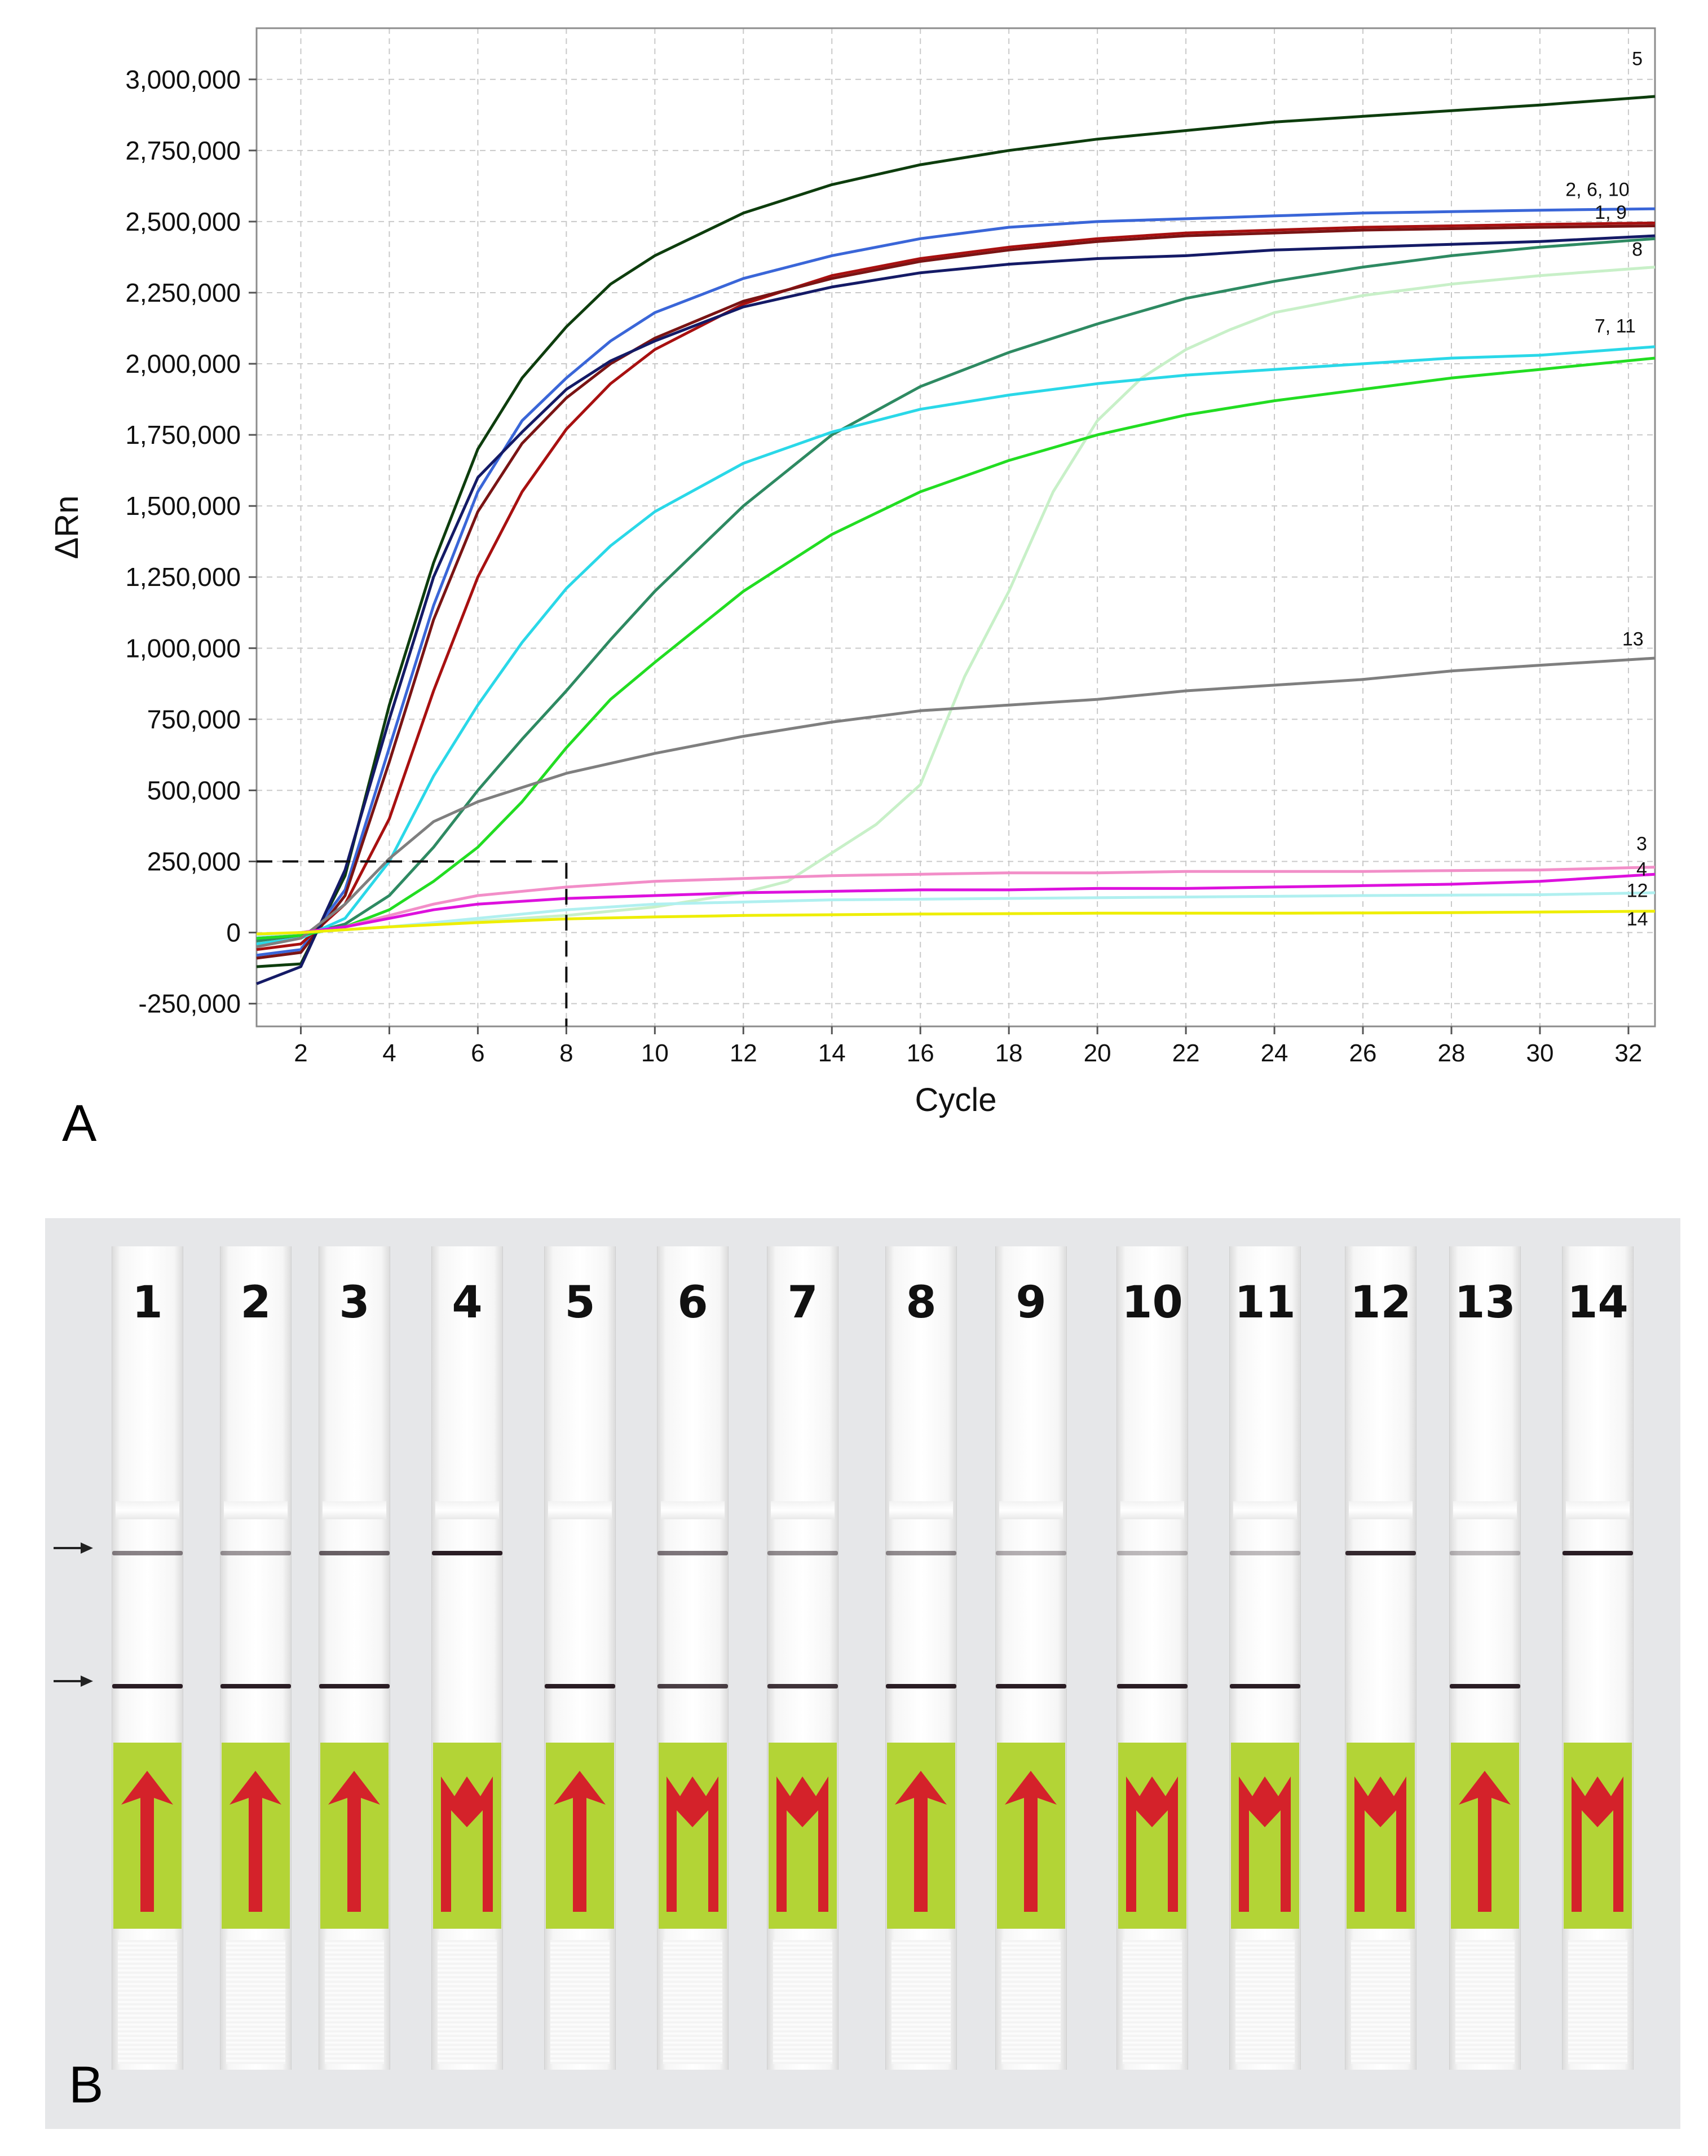 This screenshot has height=2156, width=1708. Describe the element at coordinates (1485, 1302) in the screenshot. I see `strip-number: 13` at that location.